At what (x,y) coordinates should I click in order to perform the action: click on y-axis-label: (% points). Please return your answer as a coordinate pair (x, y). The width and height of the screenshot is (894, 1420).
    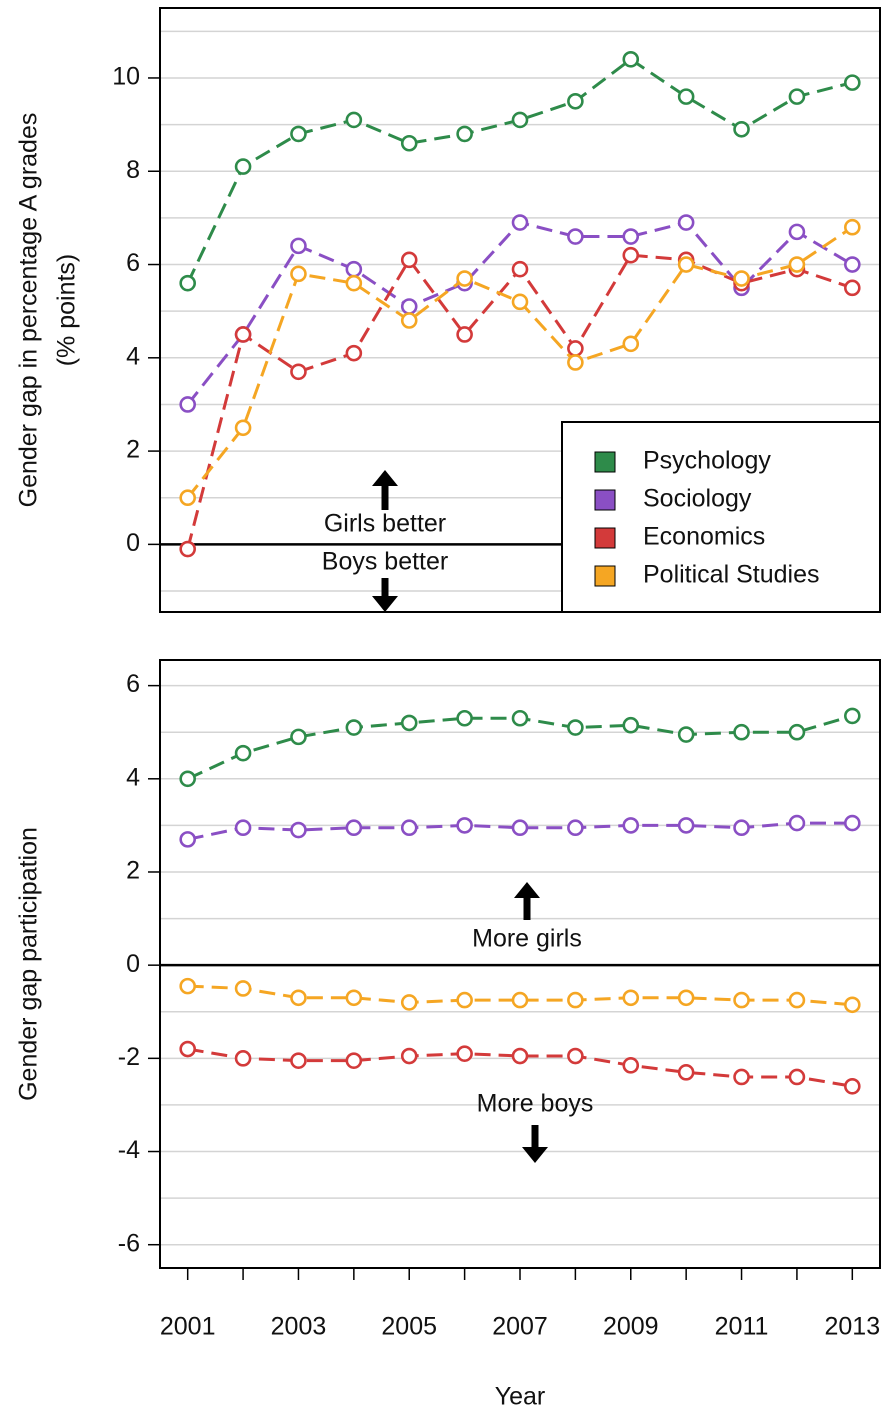
    Looking at the image, I should click on (67, 310).